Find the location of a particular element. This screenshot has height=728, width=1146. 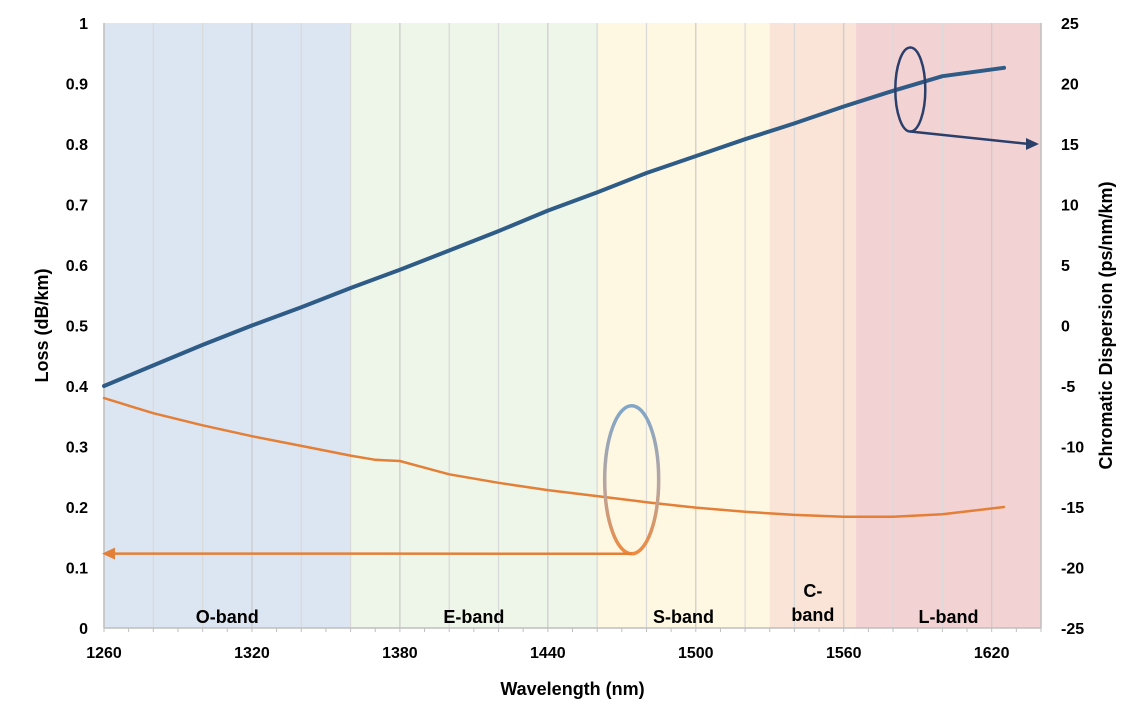

band-label-3: C-band is located at coordinates (812, 603).